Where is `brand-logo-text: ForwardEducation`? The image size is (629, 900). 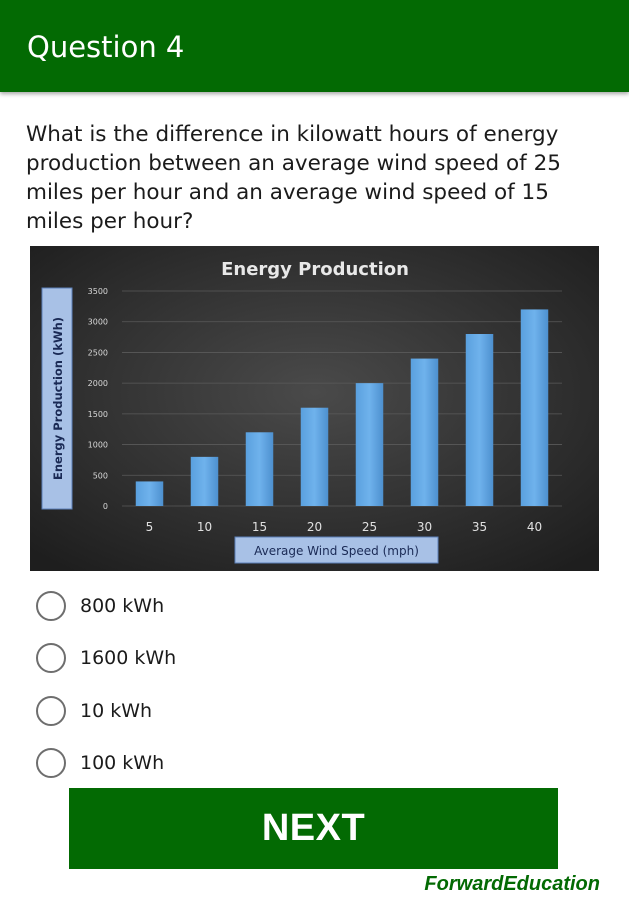 brand-logo-text: ForwardEducation is located at coordinates (512, 884).